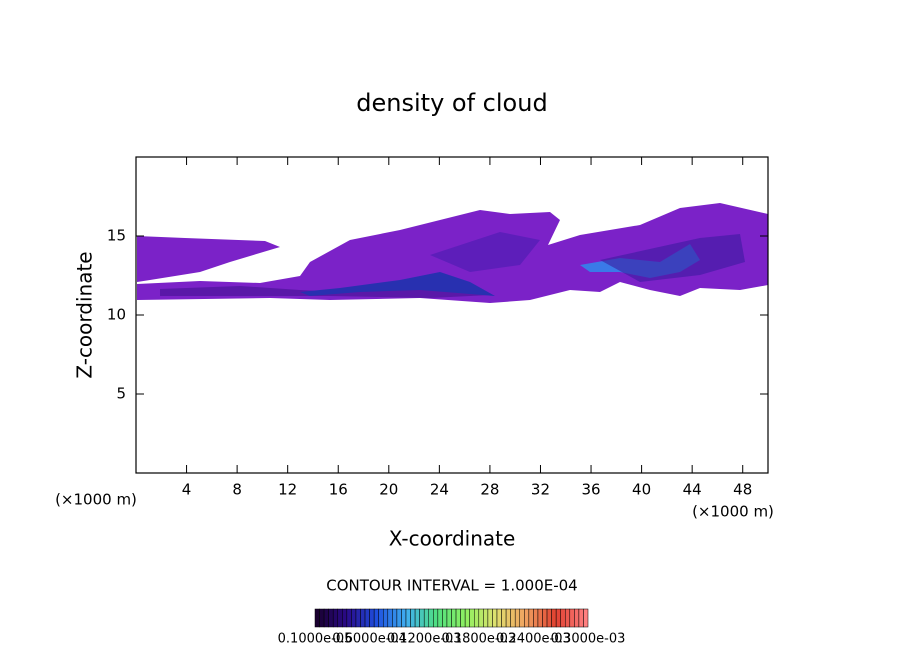 This screenshot has width=904, height=654. Describe the element at coordinates (451, 586) in the screenshot. I see `contour-note: CONTOUR INTERVAL = 1.000E-04` at that location.